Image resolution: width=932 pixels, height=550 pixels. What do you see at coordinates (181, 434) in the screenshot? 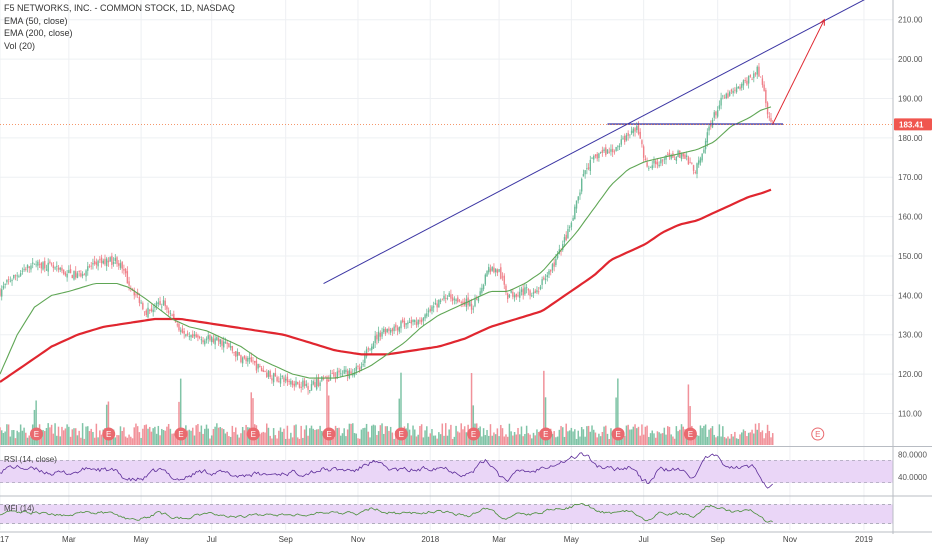
I see `earnings-marker` at bounding box center [181, 434].